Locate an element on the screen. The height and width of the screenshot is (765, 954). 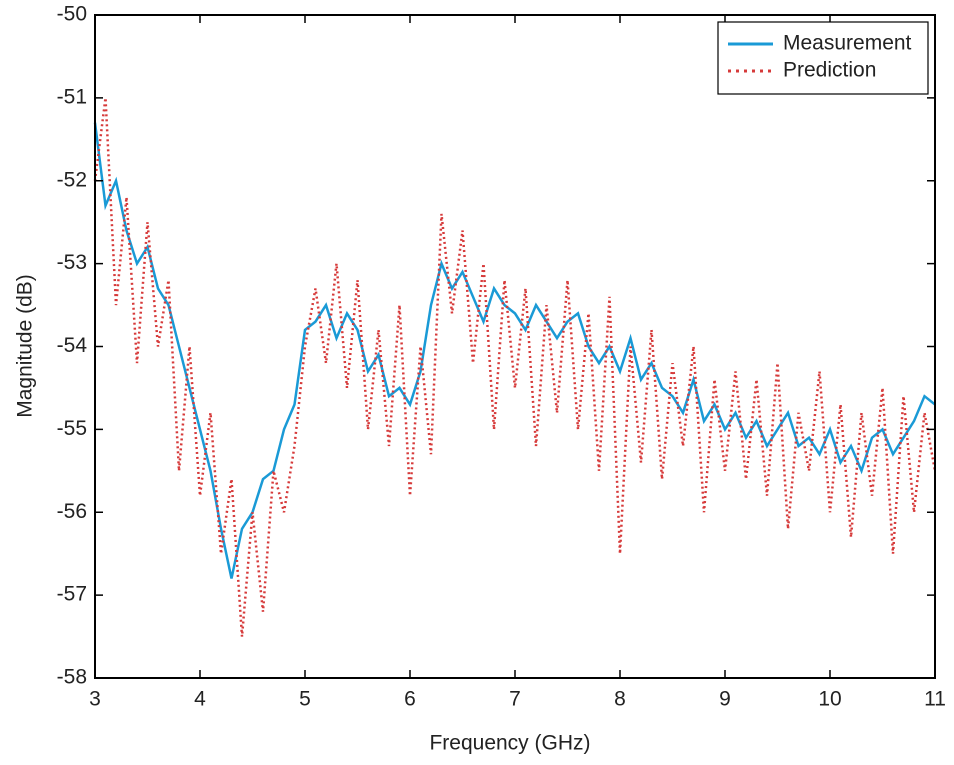
x-tick-label: 5 is located at coordinates (305, 699).